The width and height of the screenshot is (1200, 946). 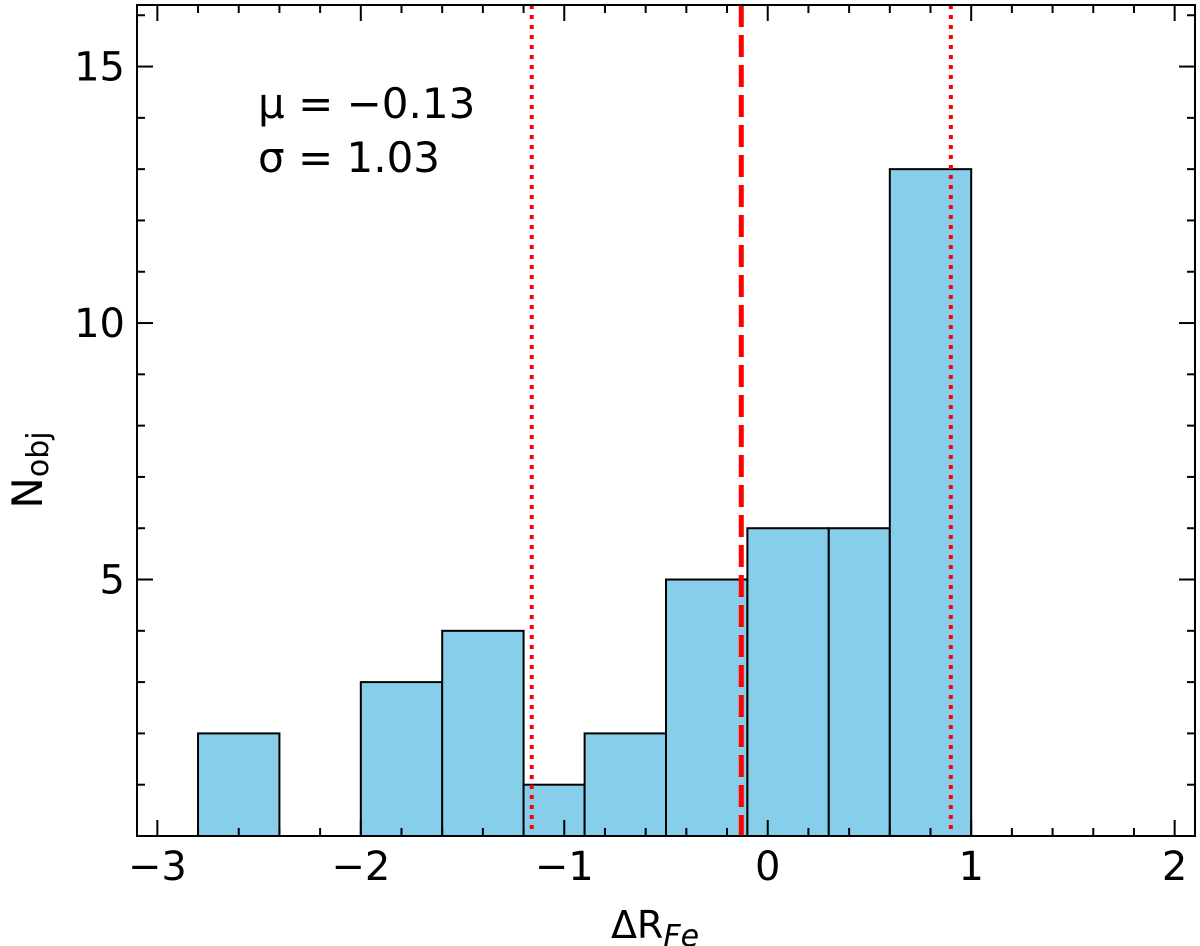 What do you see at coordinates (1174, 867) in the screenshot?
I see `x-tick-label: 2` at bounding box center [1174, 867].